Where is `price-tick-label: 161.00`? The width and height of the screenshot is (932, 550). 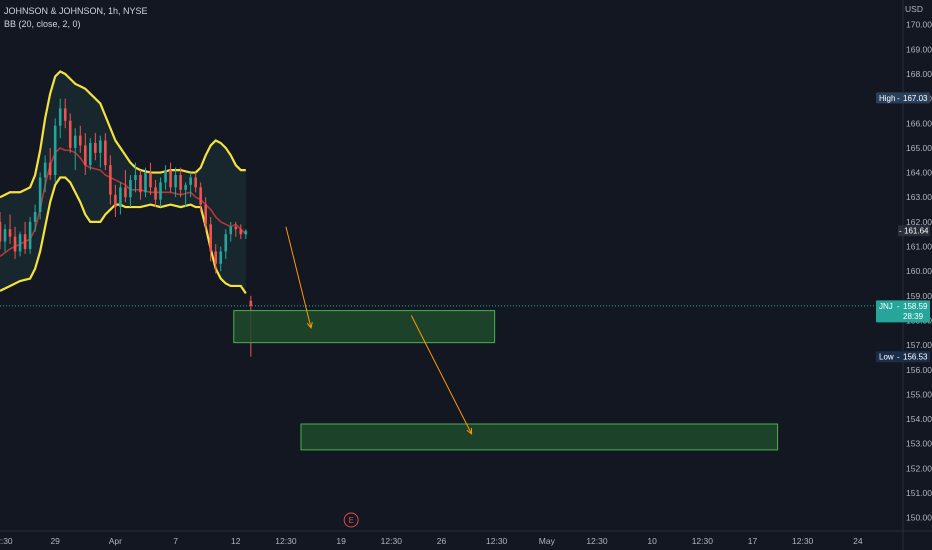
price-tick-label: 161.00 is located at coordinates (919, 247).